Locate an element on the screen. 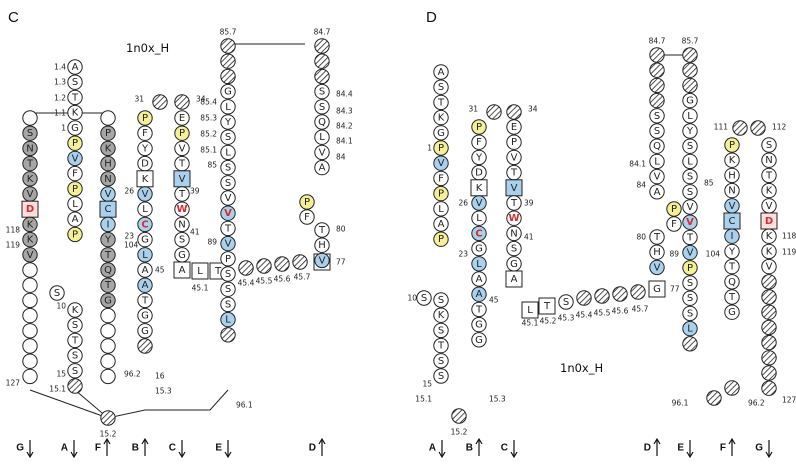 The width and height of the screenshot is (796, 473). strand-f-residue: P is located at coordinates (732, 145).